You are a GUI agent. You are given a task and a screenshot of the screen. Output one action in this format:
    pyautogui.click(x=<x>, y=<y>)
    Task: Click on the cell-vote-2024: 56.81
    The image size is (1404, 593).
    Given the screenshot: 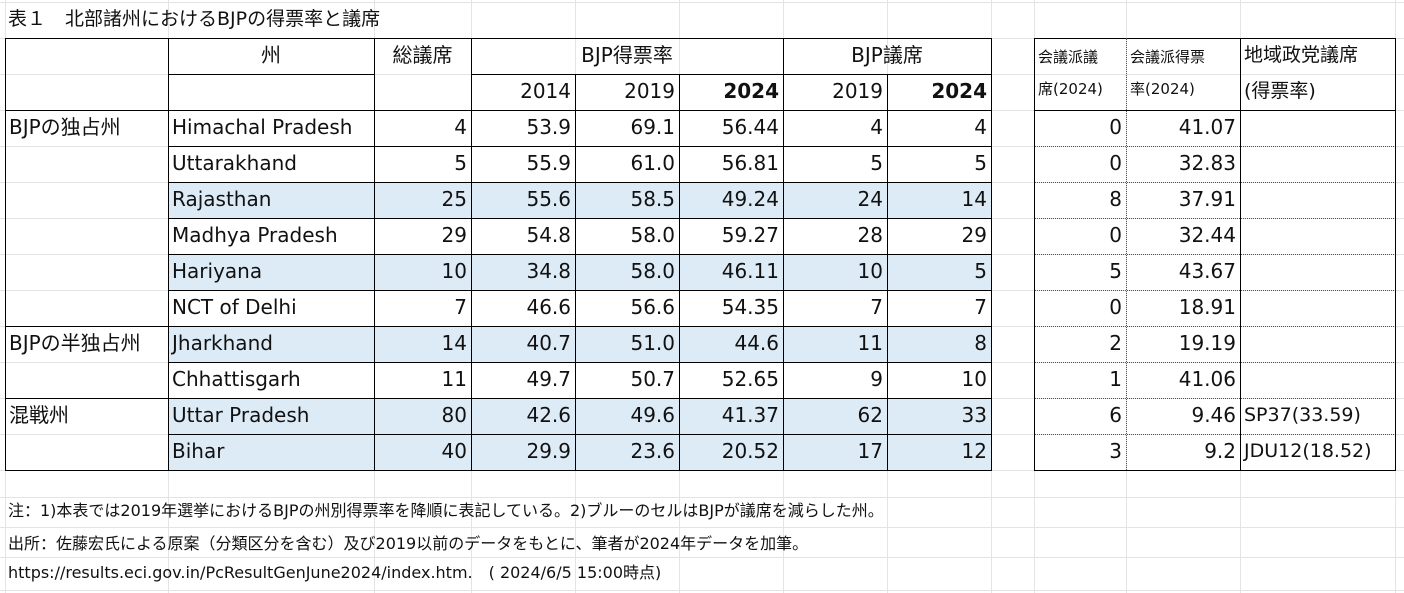 What is the action you would take?
    pyautogui.click(x=750, y=163)
    